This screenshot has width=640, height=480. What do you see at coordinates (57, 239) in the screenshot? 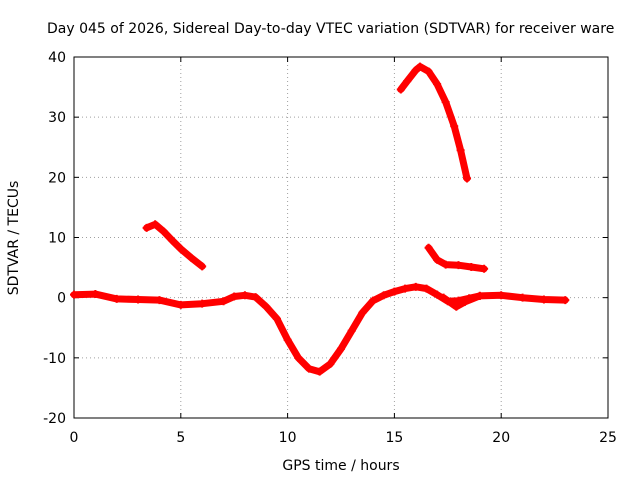
I see `y-tick-label: 10` at bounding box center [57, 239].